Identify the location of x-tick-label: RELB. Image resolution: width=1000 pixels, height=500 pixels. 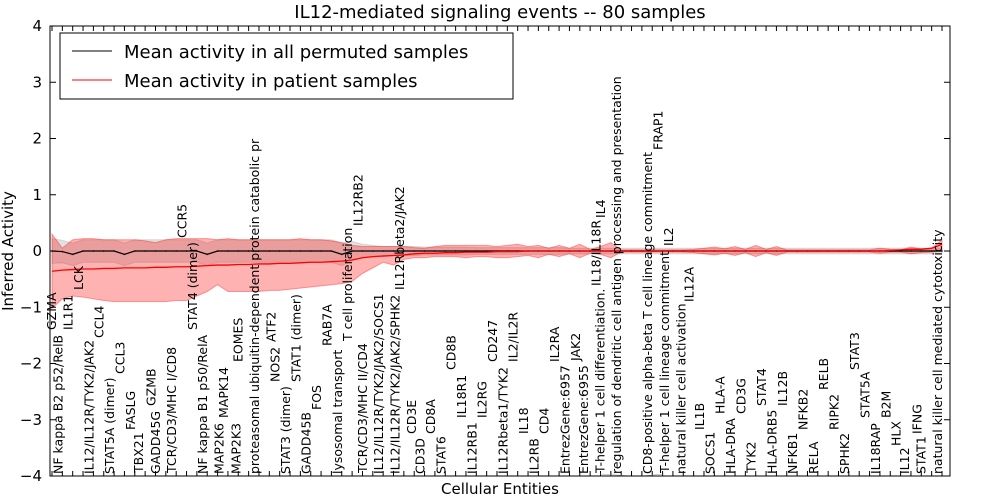
(823, 374).